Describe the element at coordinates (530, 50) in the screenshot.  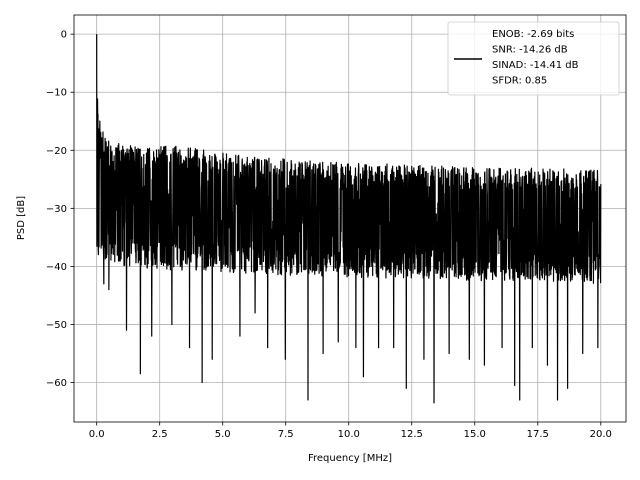
I see `legend-snr: SNR: -14.26 dB` at that location.